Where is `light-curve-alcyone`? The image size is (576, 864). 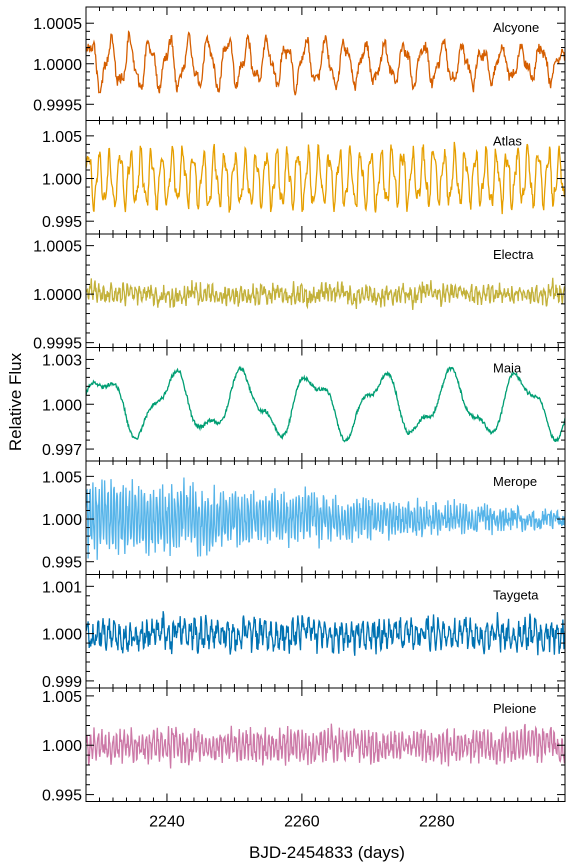
light-curve-alcyone is located at coordinates (325, 63).